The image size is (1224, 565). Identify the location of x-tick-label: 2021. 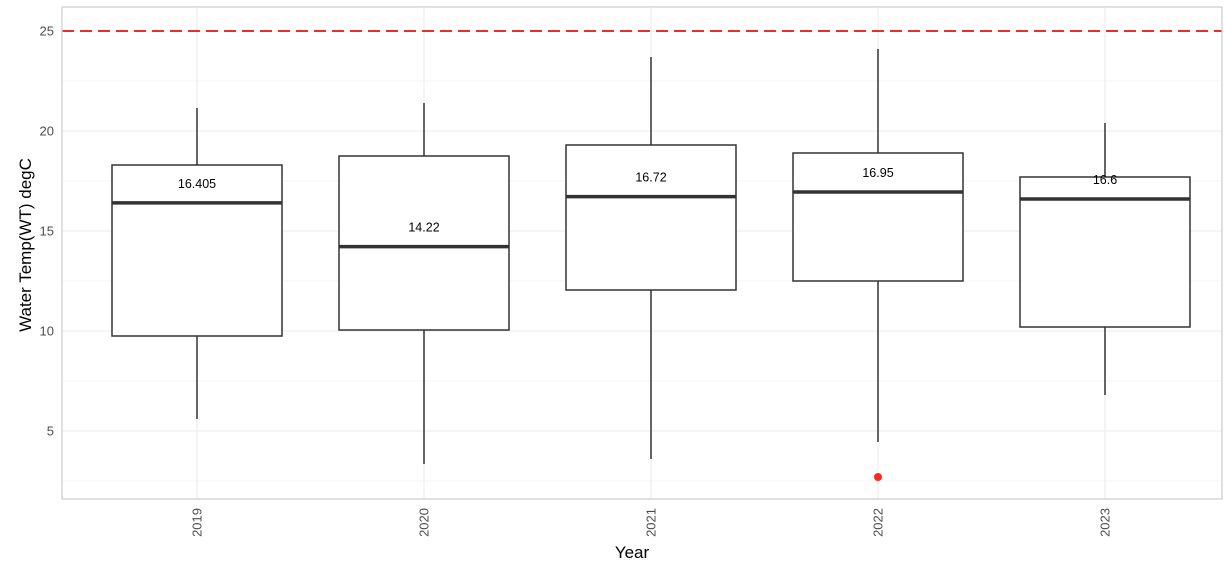
(651, 522).